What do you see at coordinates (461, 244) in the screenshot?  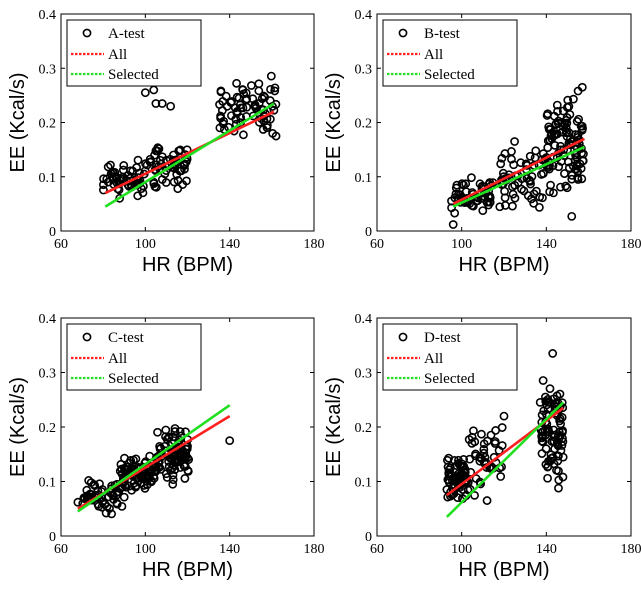 I see `x-tick-label: 100` at bounding box center [461, 244].